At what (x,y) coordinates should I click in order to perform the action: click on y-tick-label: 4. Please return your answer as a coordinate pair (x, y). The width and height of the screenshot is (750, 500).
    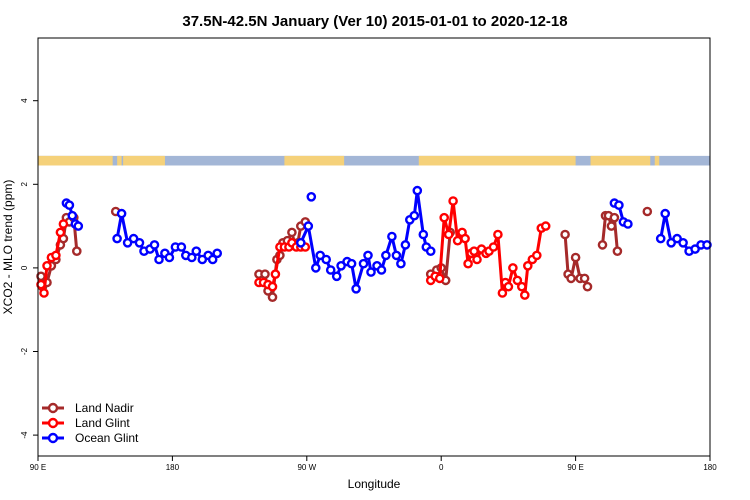
    Looking at the image, I should click on (24, 100).